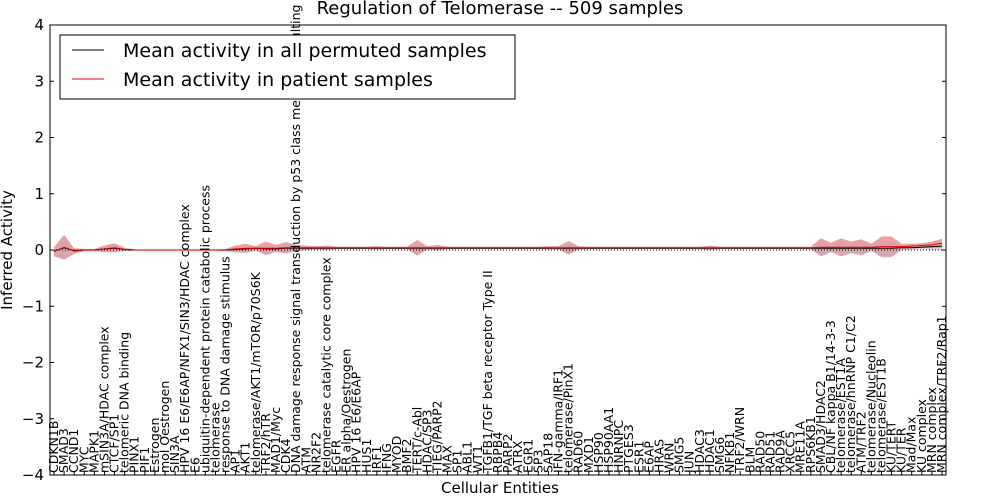 The height and width of the screenshot is (500, 1000). Describe the element at coordinates (537, 461) in the screenshot. I see `category-label: SP3` at that location.